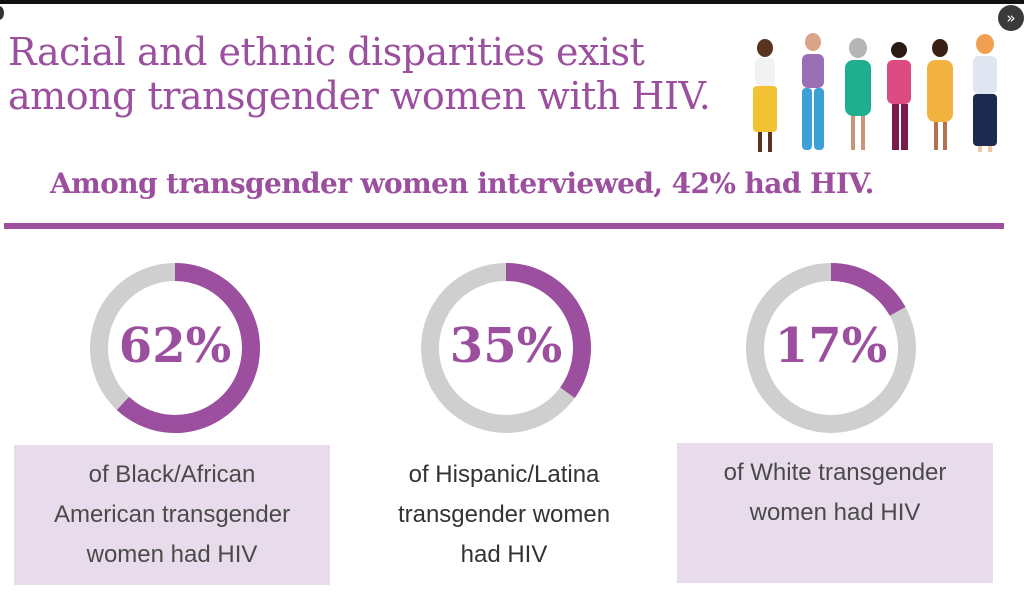  Describe the element at coordinates (504, 226) in the screenshot. I see `section-divider` at that location.